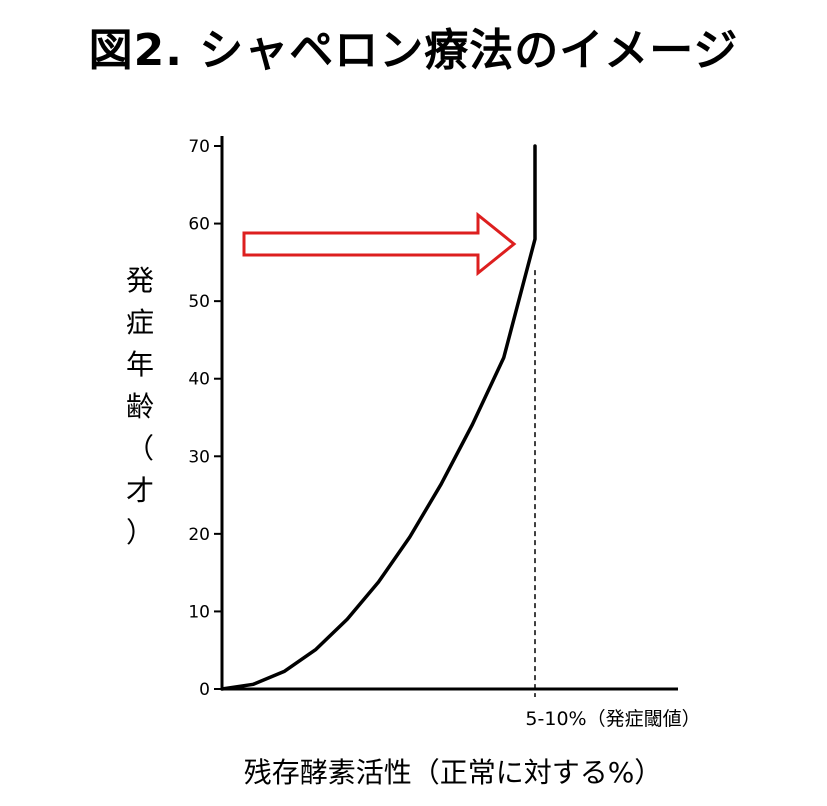 The image size is (827, 806). Describe the element at coordinates (199, 612) in the screenshot. I see `y-tick-label: 10` at that location.